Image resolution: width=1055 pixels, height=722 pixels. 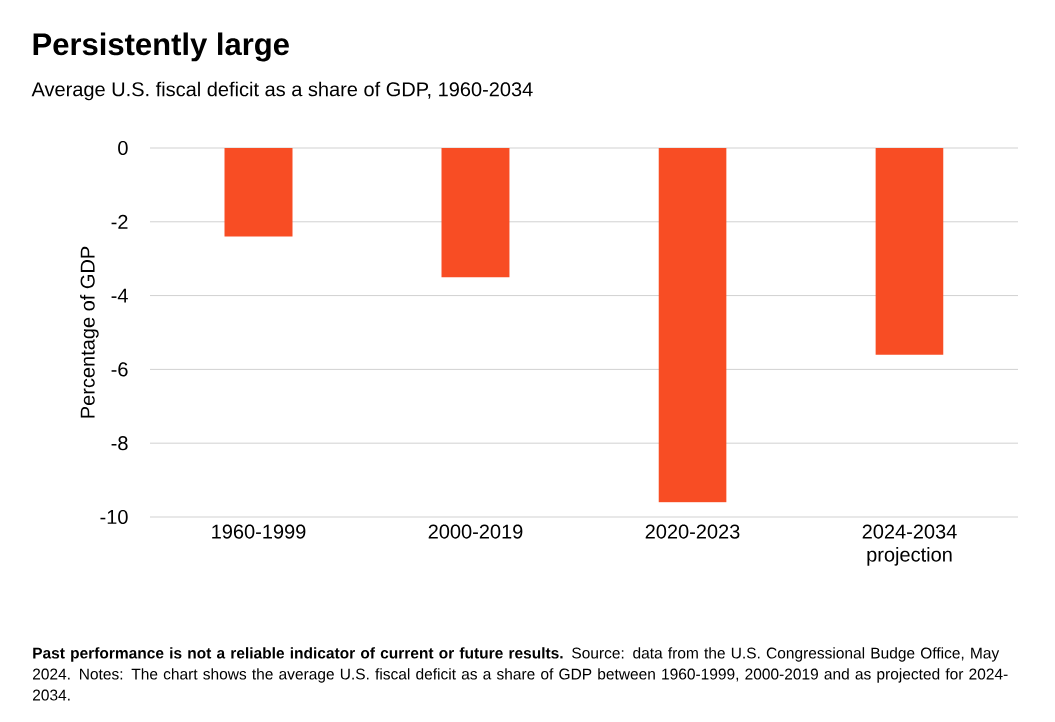 What do you see at coordinates (520, 674) in the screenshot?
I see `text: Past performance is not a reliable indicator of current or future results. Source: data from the U.S. Congressional Budge Office, May 2024. Notes: The chart shows the average U.S. fiscal deficit as a share of GDP between 1960-1999, 2000-2019 and as projected for 2024-2034.` at bounding box center [520, 674].